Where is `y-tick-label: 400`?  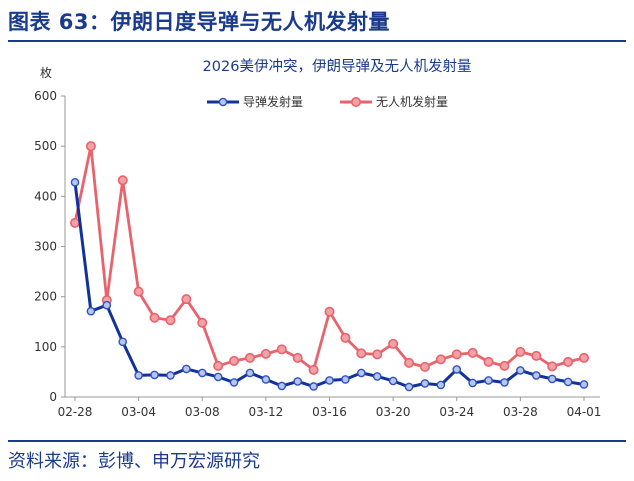
y-tick-label: 400 is located at coordinates (45, 196).